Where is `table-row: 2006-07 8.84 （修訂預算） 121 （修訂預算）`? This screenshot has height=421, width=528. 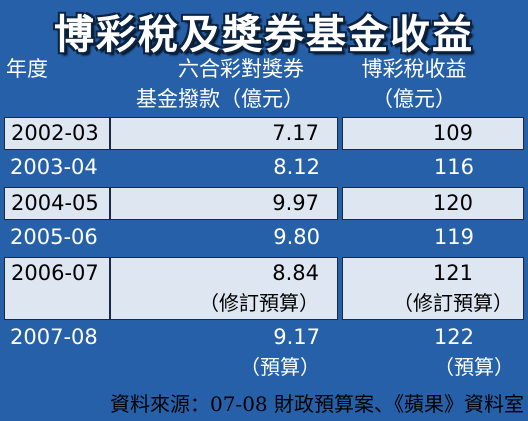 table-row: 2006-07 8.84 （修訂預算） 121 （修訂預算） is located at coordinates (264, 288).